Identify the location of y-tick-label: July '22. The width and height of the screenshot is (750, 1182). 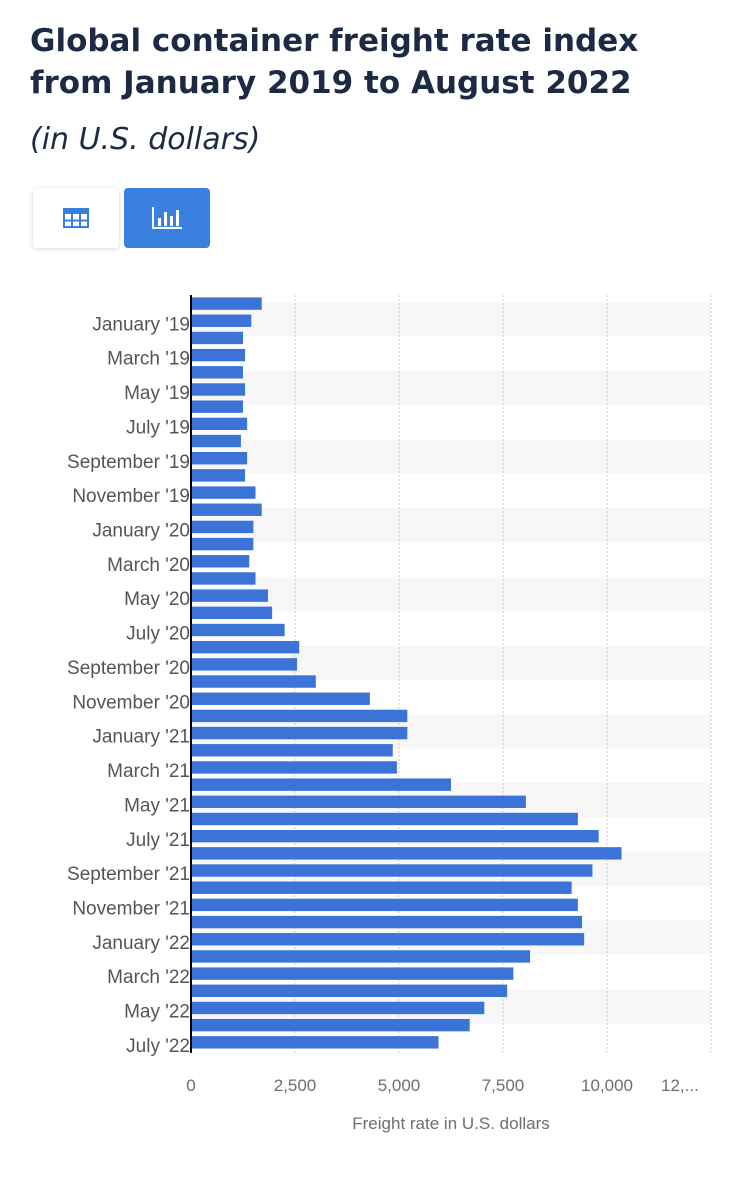
(158, 1046).